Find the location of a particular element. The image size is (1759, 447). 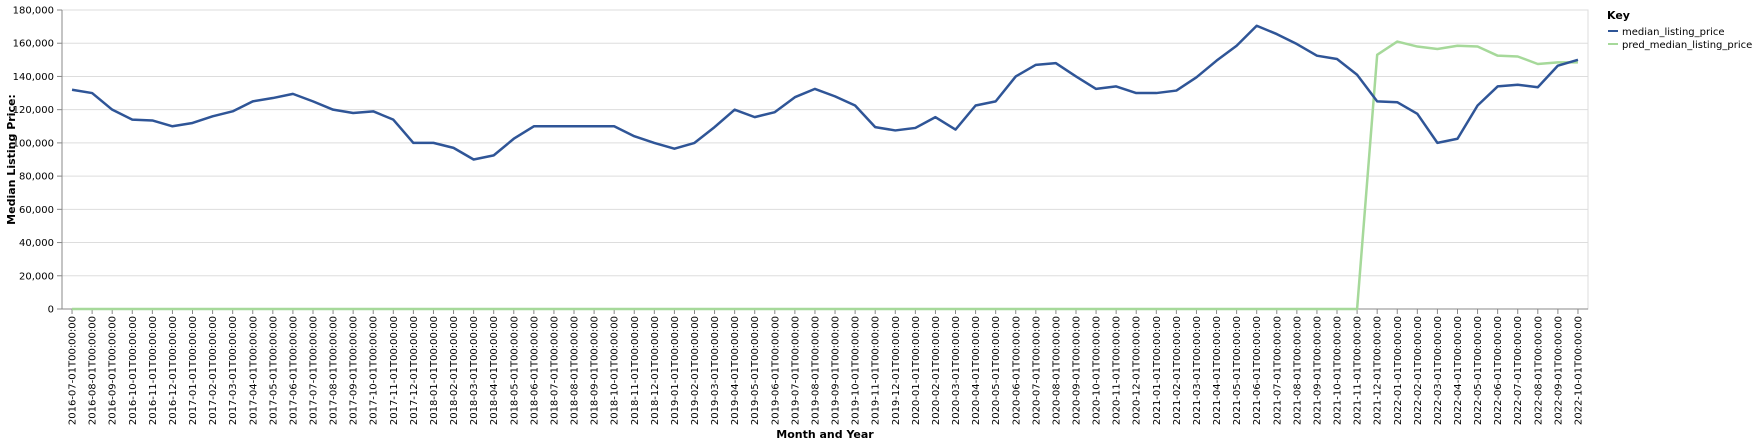

x-tick-label: 2021-09-01T00:00:00 is located at coordinates (1317, 370).